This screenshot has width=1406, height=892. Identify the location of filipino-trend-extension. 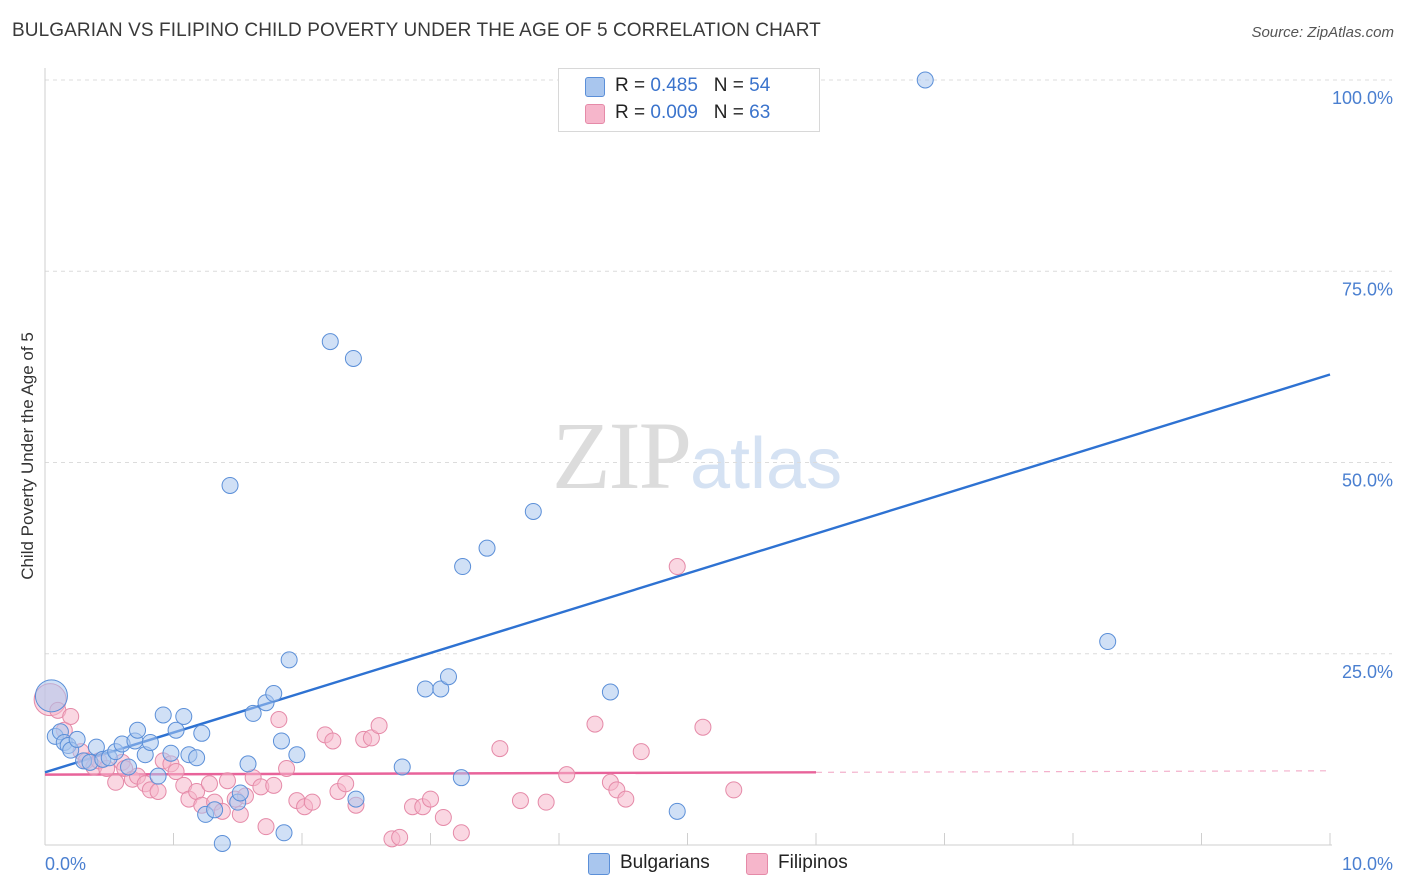
(1073, 771).